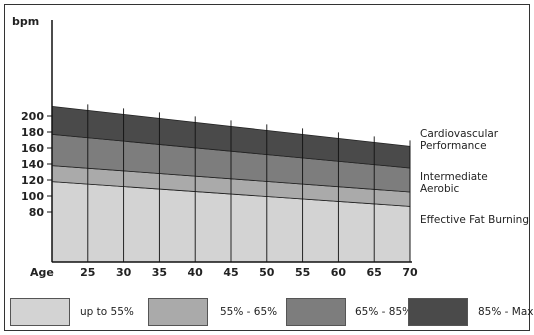 This screenshot has height=335, width=534. What do you see at coordinates (32, 196) in the screenshot?
I see `y-tick-label-100: 100` at bounding box center [32, 196].